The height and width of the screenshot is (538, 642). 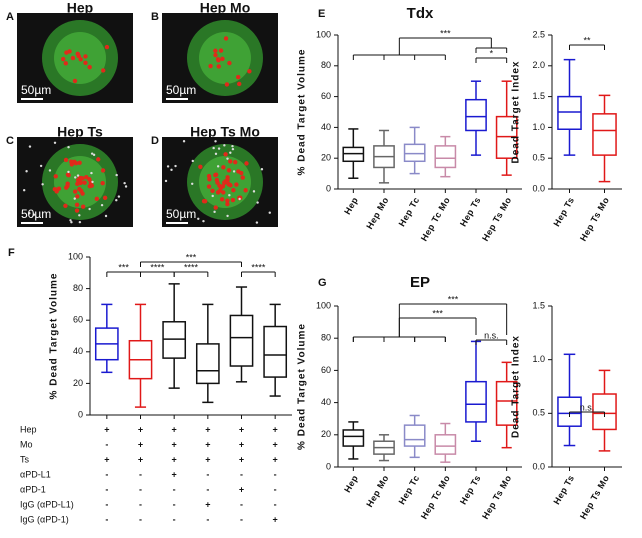 What do you see at coordinates (302, 112) in the screenshot?
I see `y-axis-label: % Dead Target Volume` at bounding box center [302, 112].